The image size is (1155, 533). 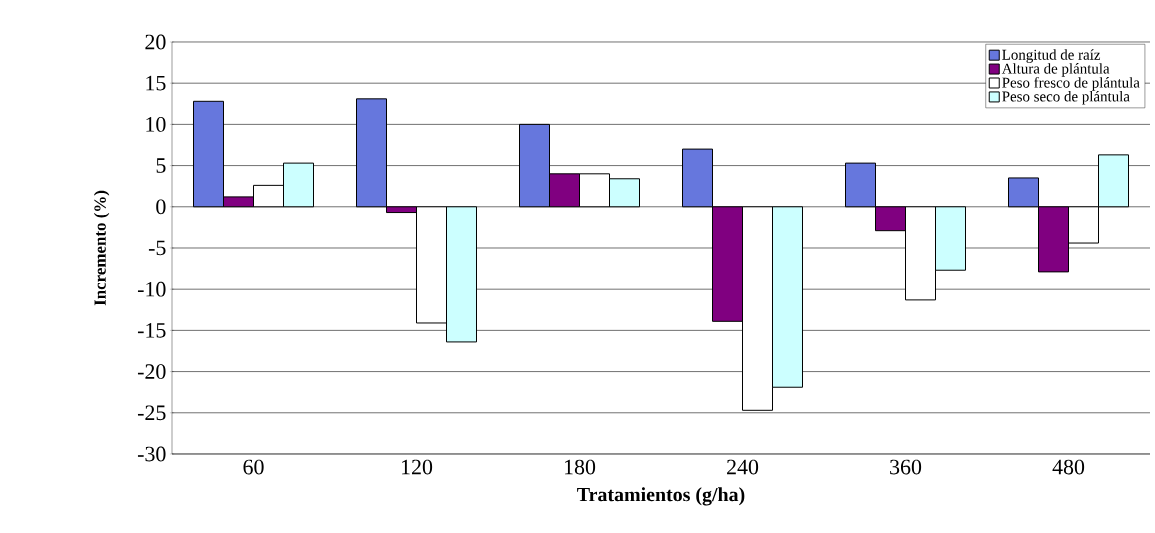 What do you see at coordinates (743, 467) in the screenshot?
I see `x-tick-label: 240` at bounding box center [743, 467].